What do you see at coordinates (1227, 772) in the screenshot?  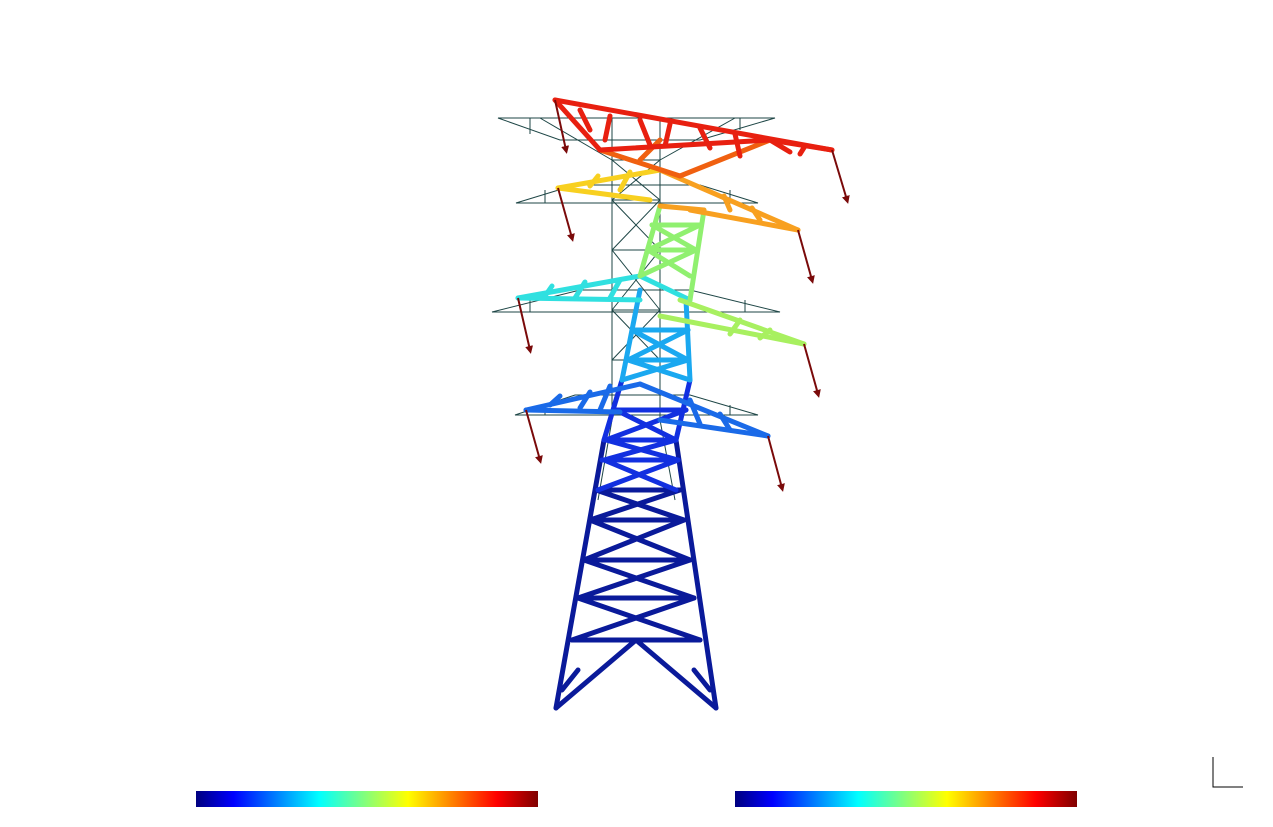 I see `axis-triad-icon` at bounding box center [1227, 772].